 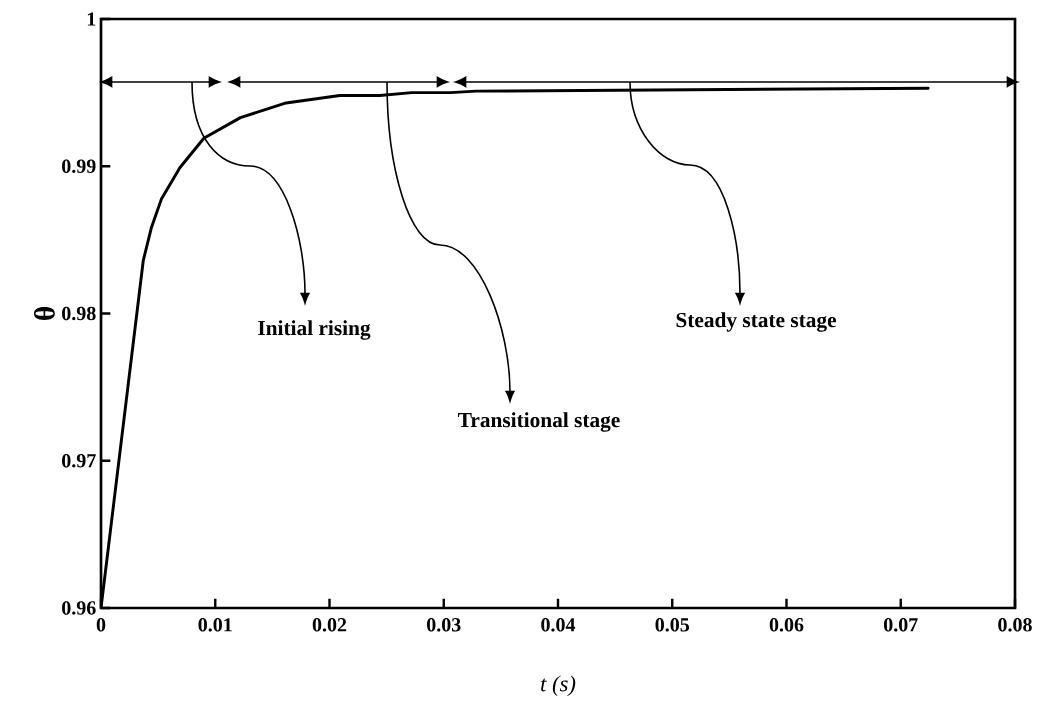 I want to click on x-tick-label: 0.08, so click(x=1015, y=625).